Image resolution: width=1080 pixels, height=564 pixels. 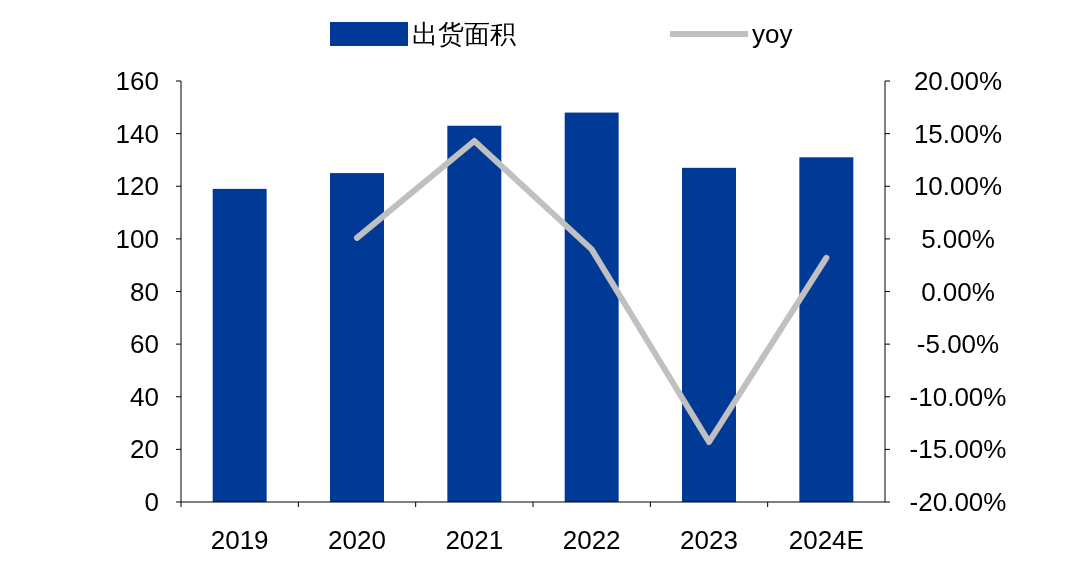 I want to click on y-tick-label: 100, so click(x=137, y=238).